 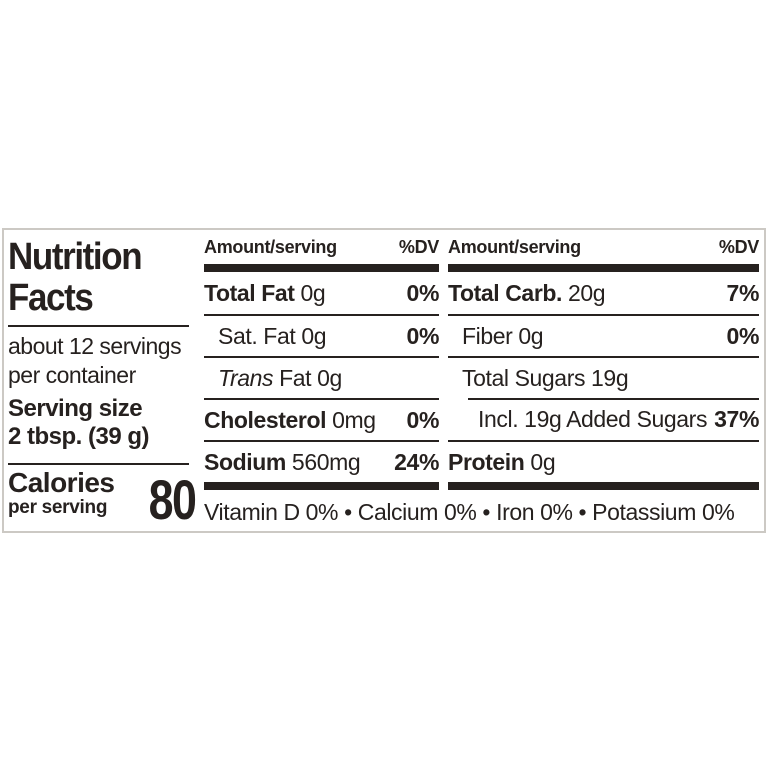 What do you see at coordinates (503, 335) in the screenshot?
I see `nutrient-name: Fiber 0g` at bounding box center [503, 335].